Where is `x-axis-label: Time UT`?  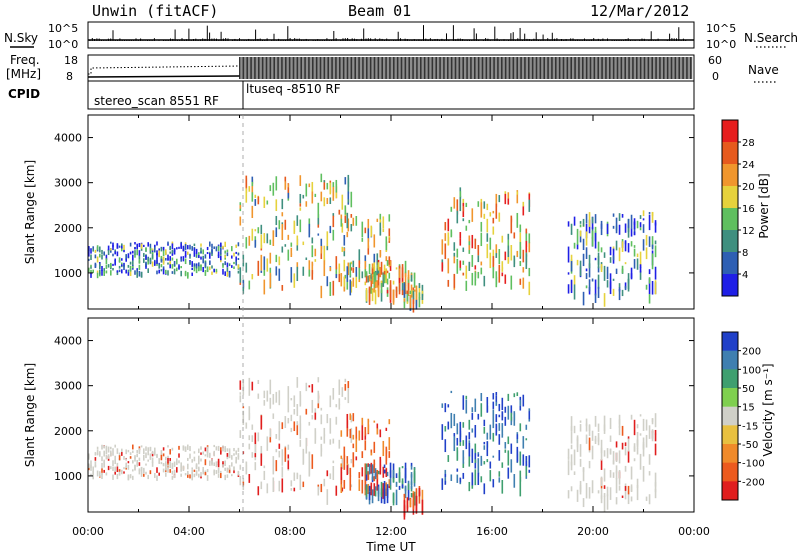
x-axis-label: Time UT is located at coordinates (390, 547).